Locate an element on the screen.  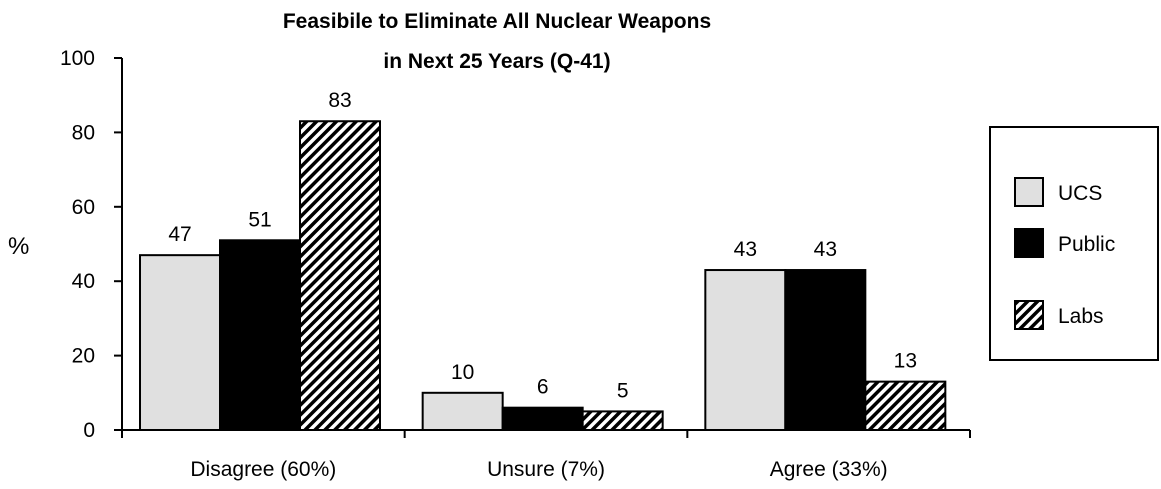
category-labels: Disagree (60%) Unsure (7%) Agree (33%) is located at coordinates (538, 469).